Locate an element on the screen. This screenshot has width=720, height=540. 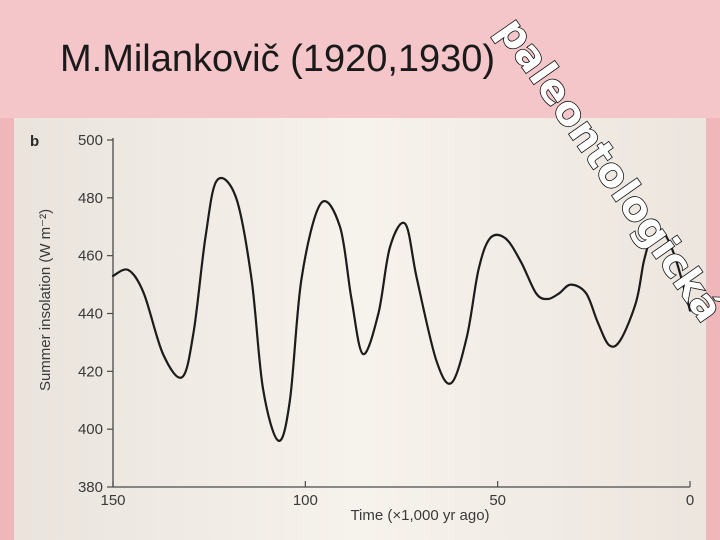
y-tick-label: 460 is located at coordinates (90, 256).